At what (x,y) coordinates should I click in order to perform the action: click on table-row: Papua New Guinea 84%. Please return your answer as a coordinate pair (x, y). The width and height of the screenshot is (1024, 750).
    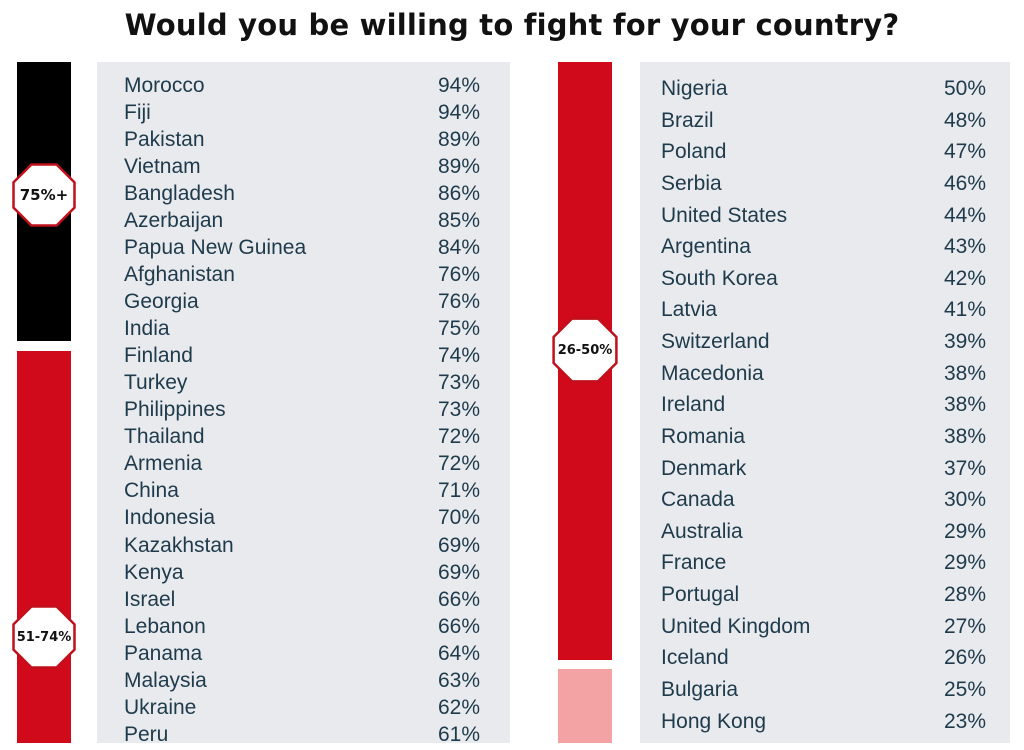
    Looking at the image, I should click on (302, 249).